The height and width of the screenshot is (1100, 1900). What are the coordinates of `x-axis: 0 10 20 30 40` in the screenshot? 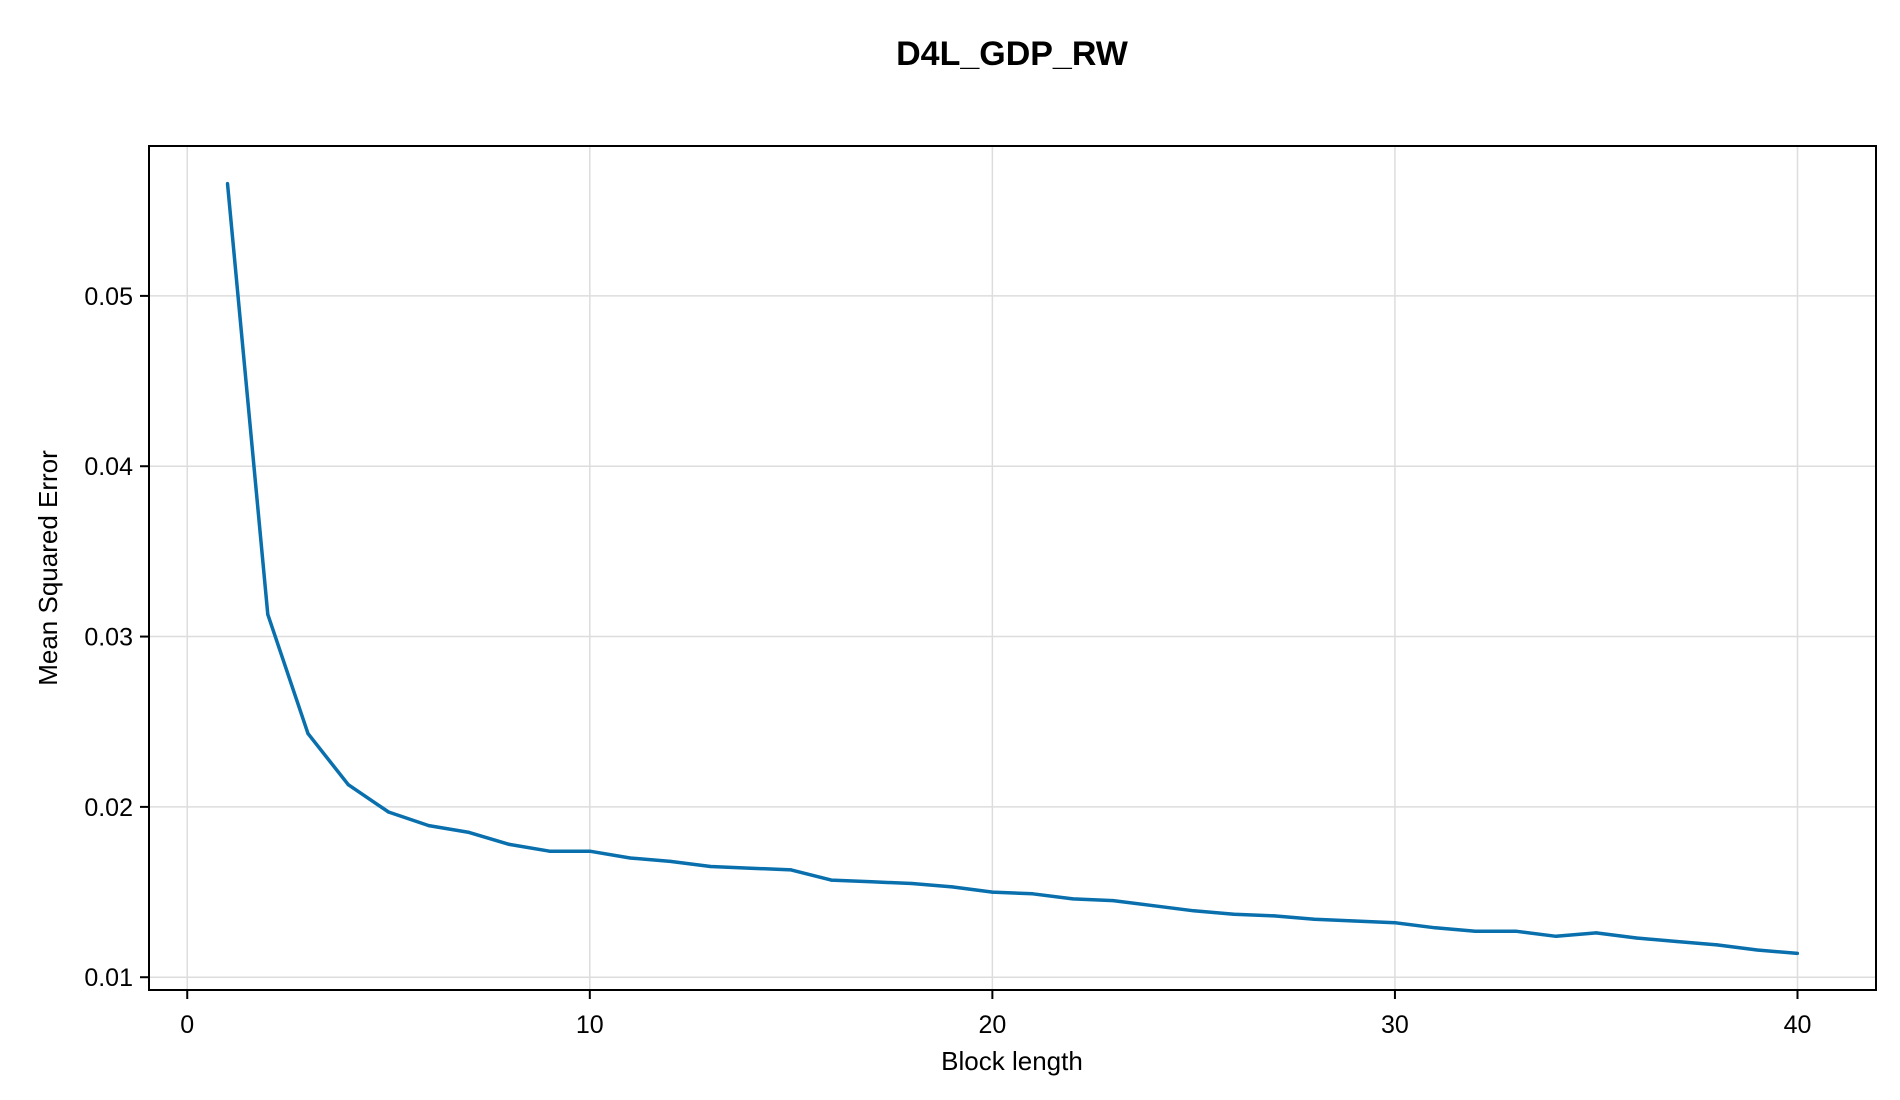 It's located at (995, 1014).